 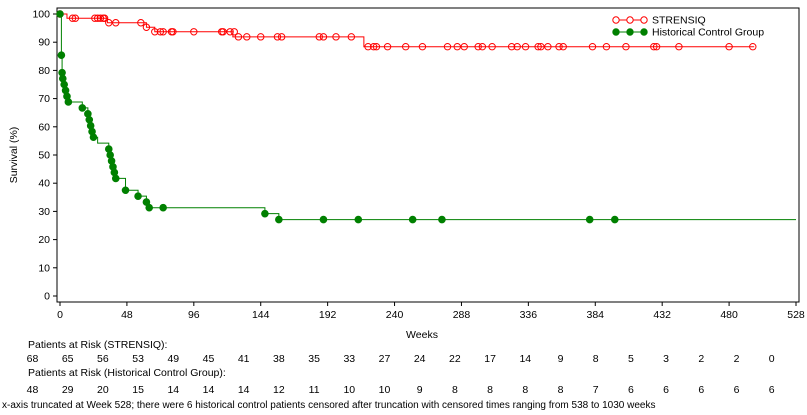 What do you see at coordinates (407, 30) in the screenshot?
I see `strensiq-curve` at bounding box center [407, 30].